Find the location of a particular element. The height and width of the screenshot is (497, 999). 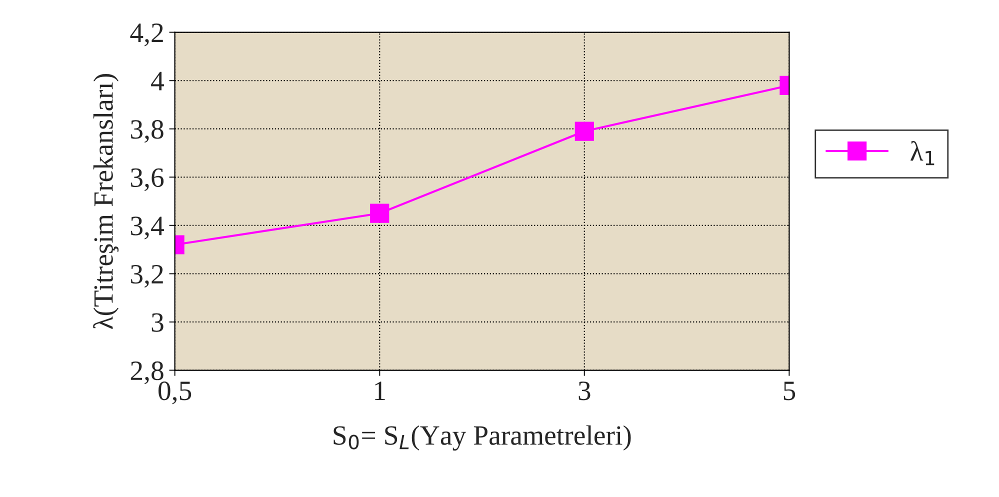

y-tick-label: 3 is located at coordinates (158, 322).